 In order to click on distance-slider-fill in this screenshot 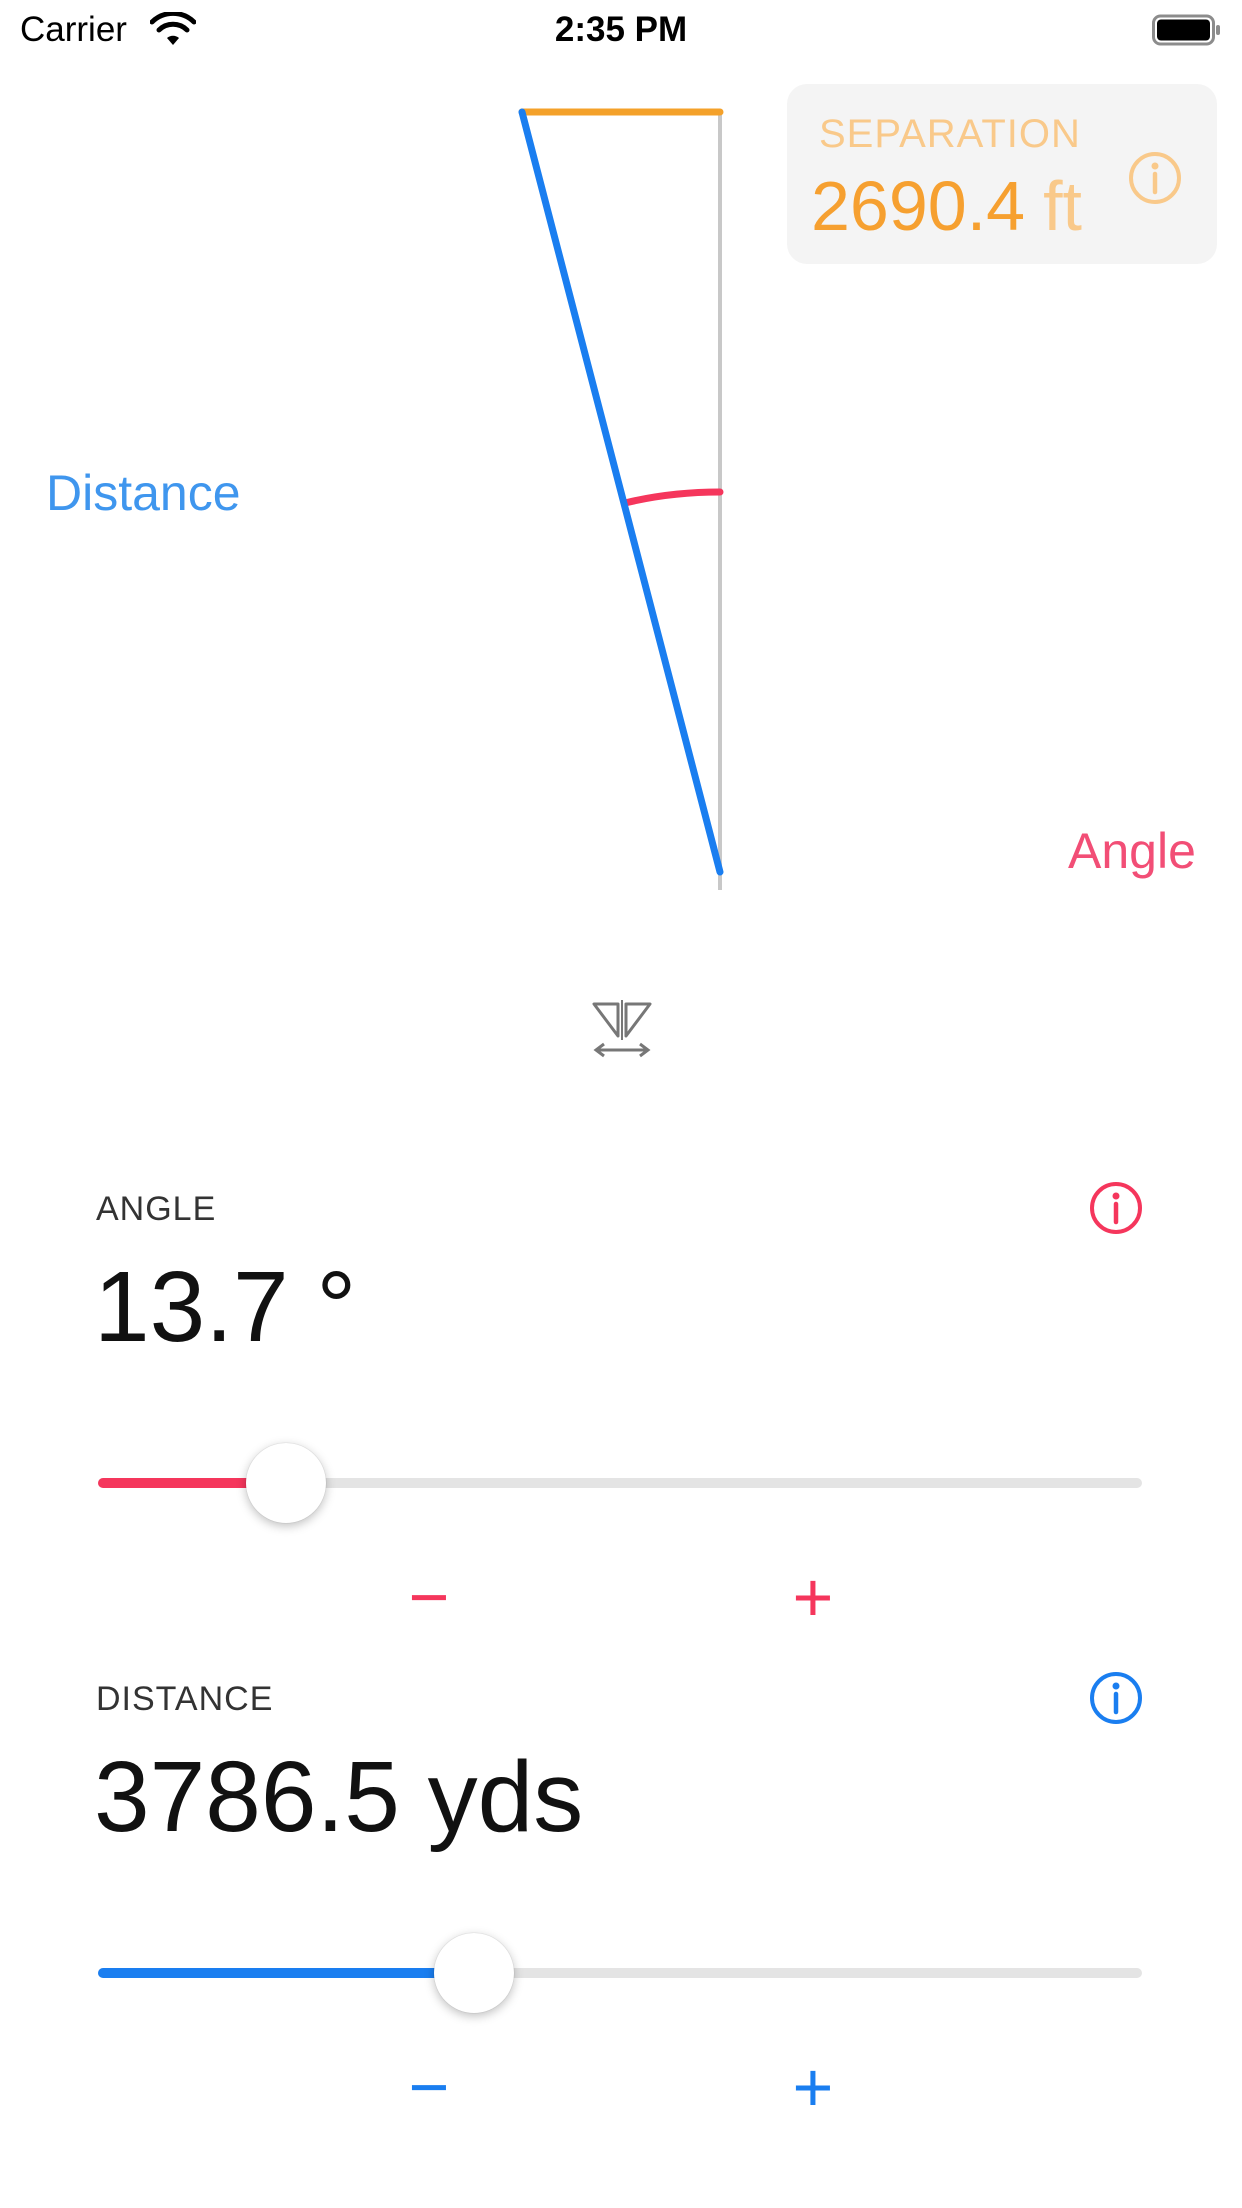, I will do `click(286, 1973)`.